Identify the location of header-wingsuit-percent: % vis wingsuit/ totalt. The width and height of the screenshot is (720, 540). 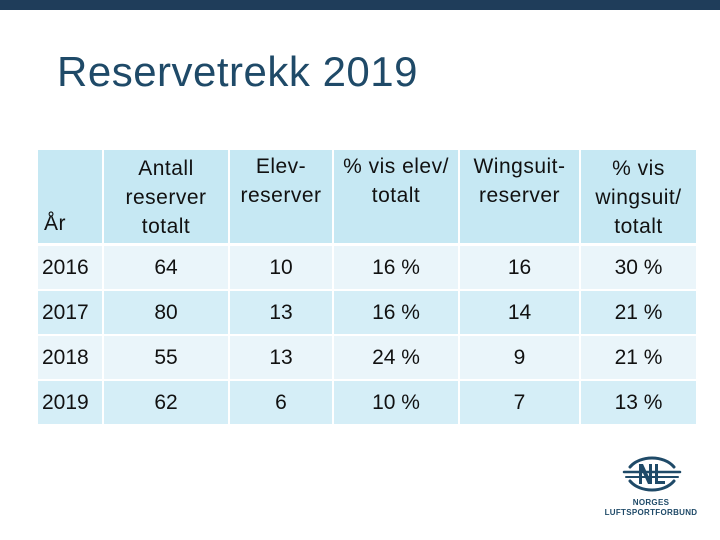
(638, 197).